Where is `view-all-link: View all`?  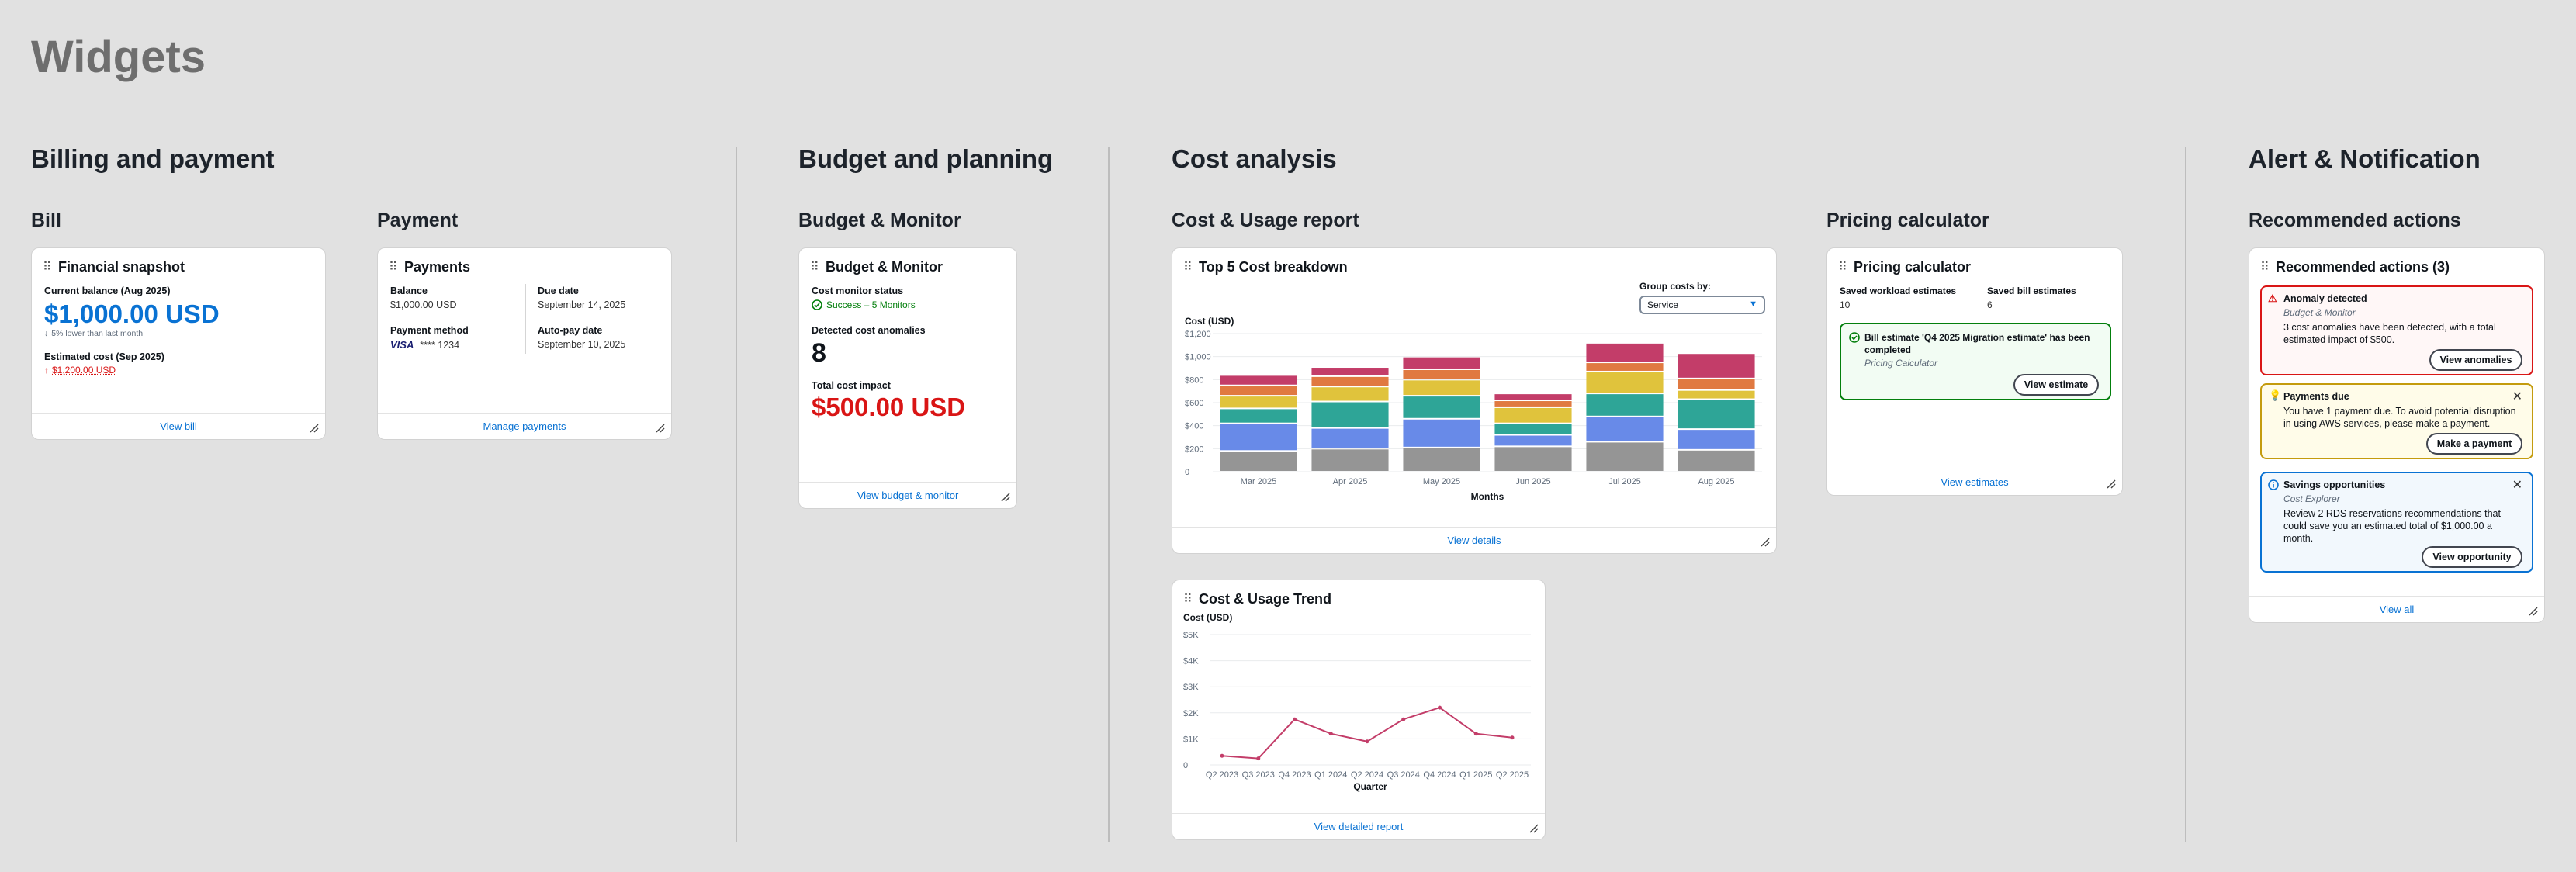 view-all-link: View all is located at coordinates (2397, 609).